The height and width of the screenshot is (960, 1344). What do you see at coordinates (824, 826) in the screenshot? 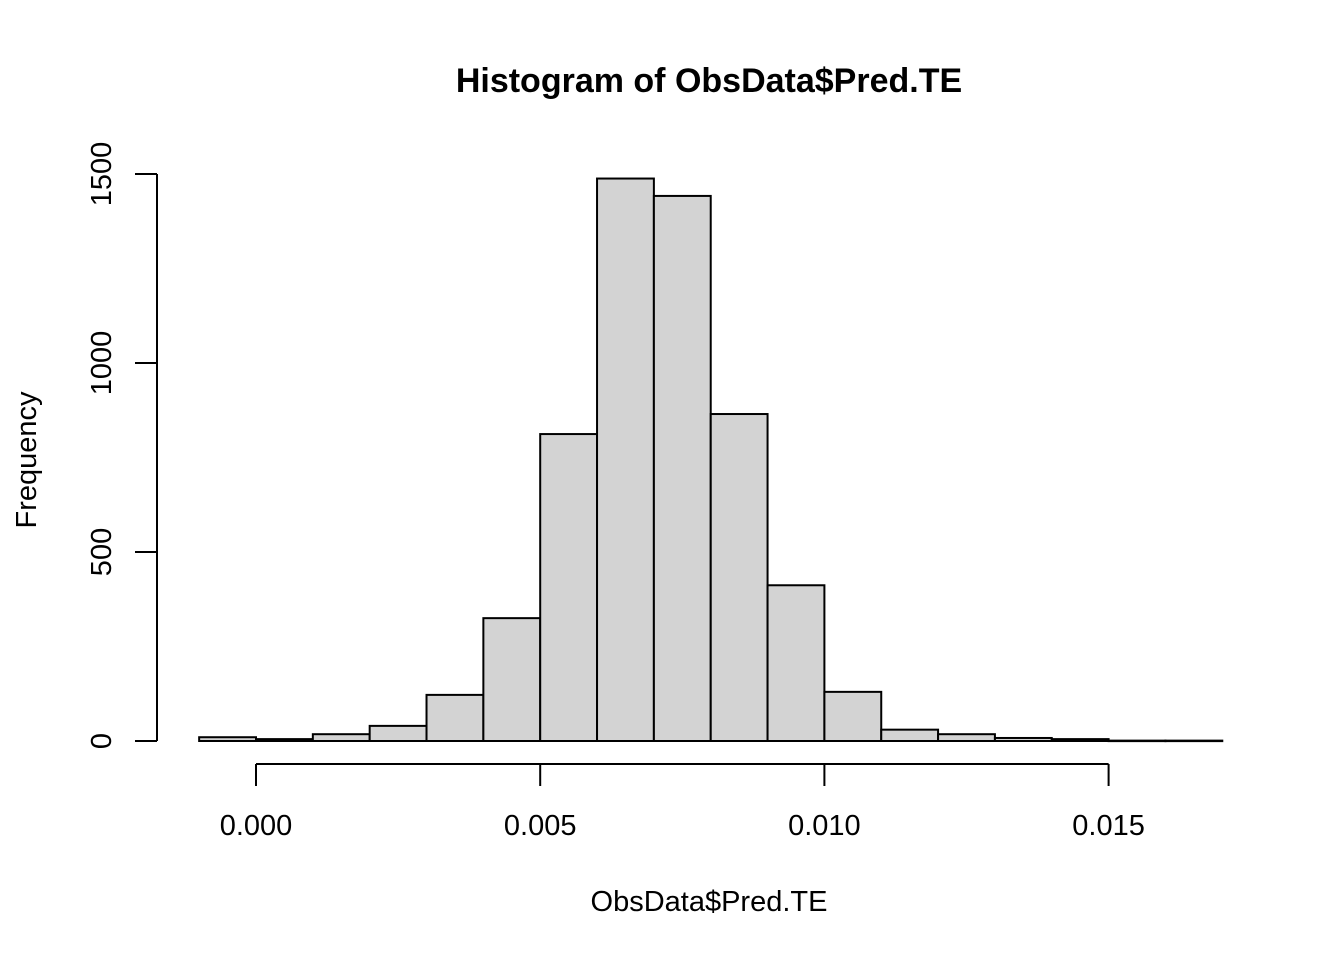
I see `x-tick-label: 0.010` at bounding box center [824, 826].